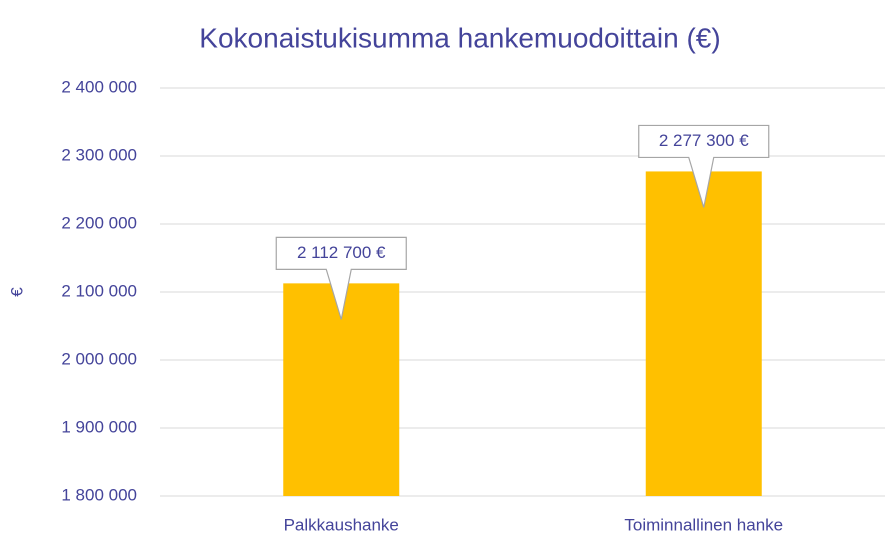 This screenshot has width=890, height=538. What do you see at coordinates (99, 426) in the screenshot?
I see `y-tick-label: 1 900 000` at bounding box center [99, 426].